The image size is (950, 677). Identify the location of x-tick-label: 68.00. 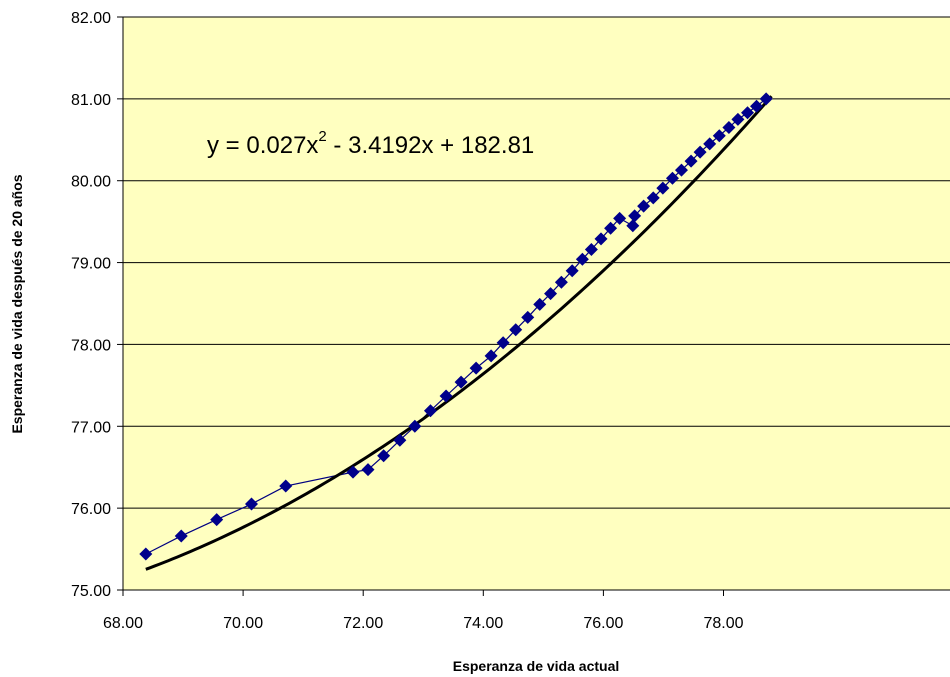
(123, 623).